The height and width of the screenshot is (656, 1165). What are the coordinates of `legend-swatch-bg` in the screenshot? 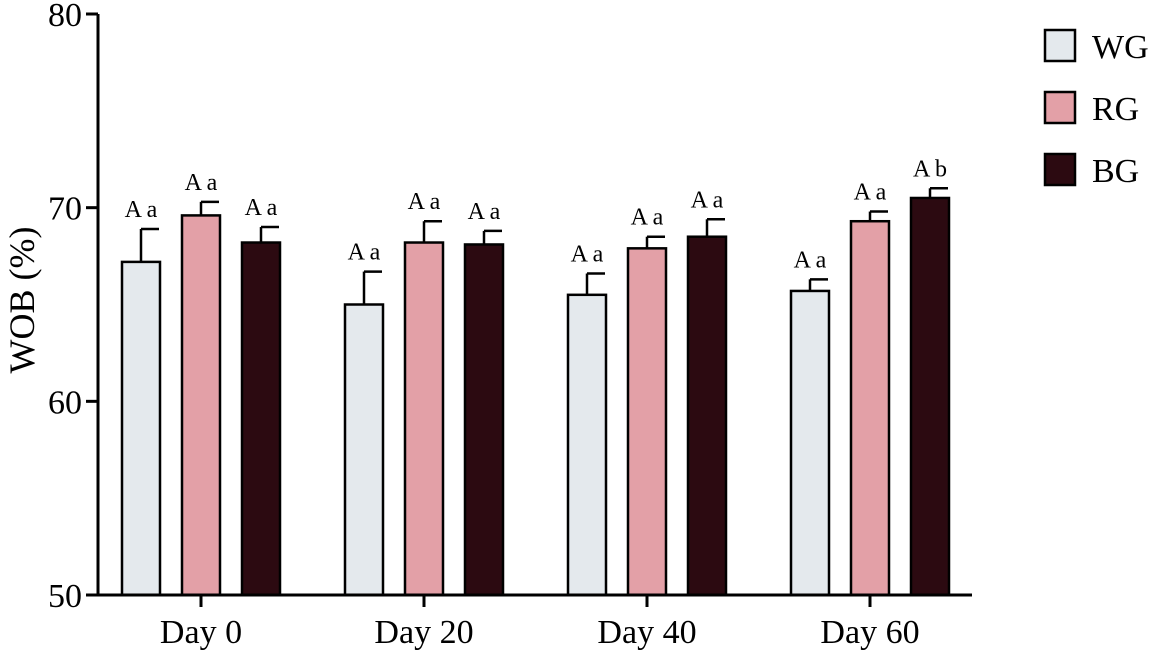 It's located at (1060, 169).